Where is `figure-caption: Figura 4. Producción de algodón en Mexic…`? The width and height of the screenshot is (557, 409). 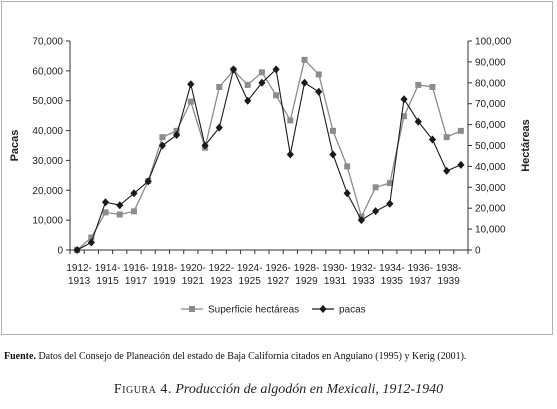
figure-caption: Figura 4. Producción de algodón en Mexic… is located at coordinates (278, 390).